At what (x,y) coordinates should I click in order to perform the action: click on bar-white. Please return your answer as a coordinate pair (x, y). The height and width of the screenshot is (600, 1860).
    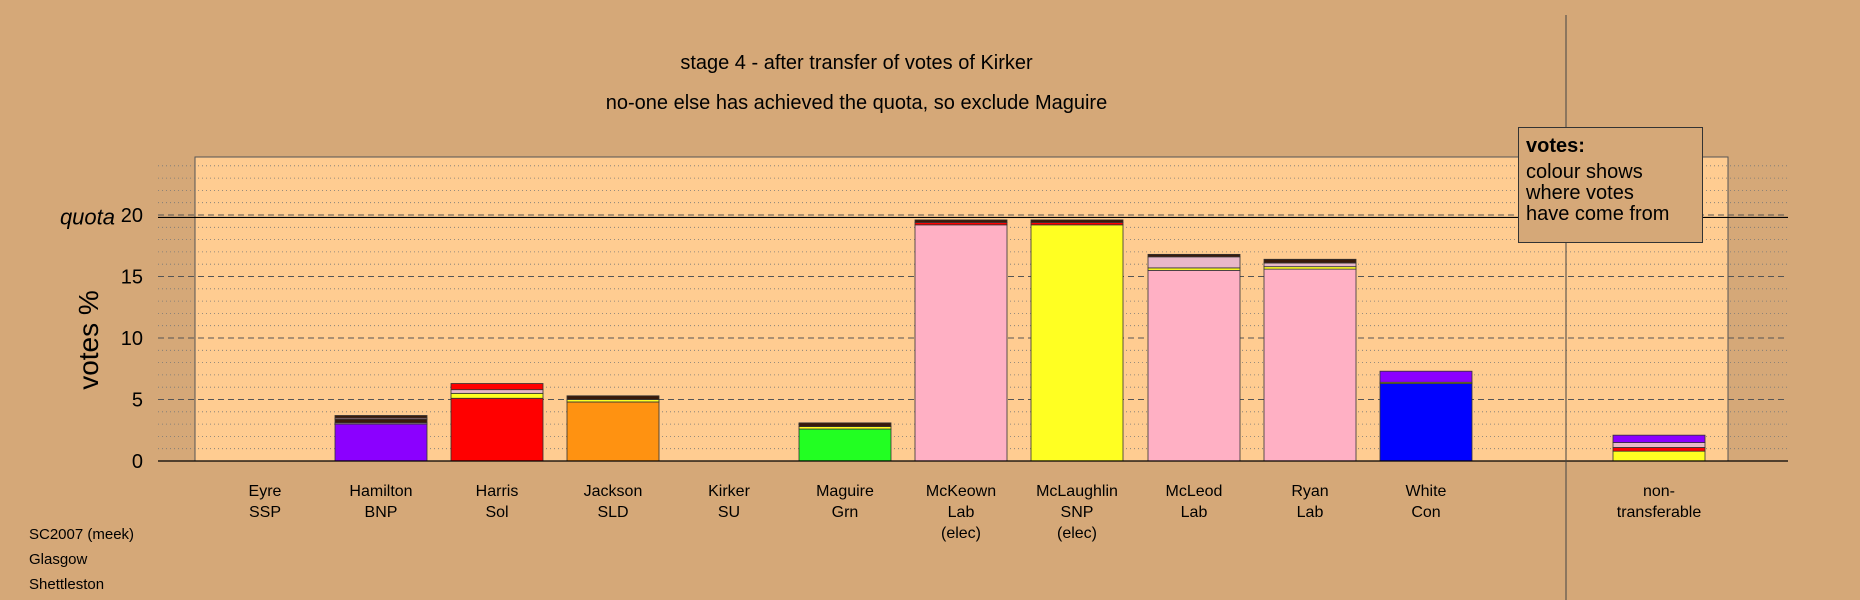
    Looking at the image, I should click on (1426, 416).